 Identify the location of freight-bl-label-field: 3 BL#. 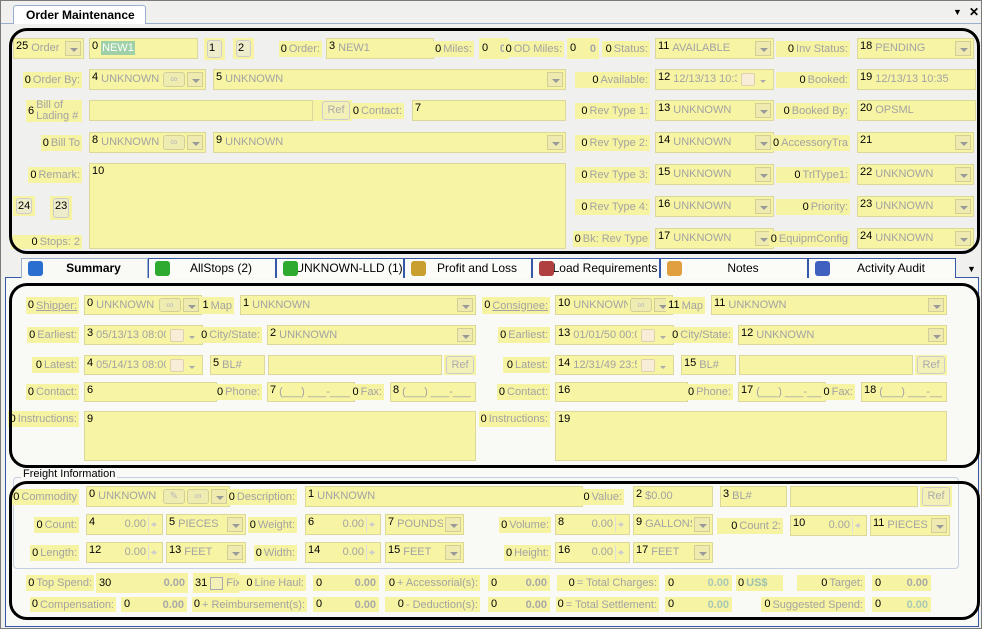
(753, 496).